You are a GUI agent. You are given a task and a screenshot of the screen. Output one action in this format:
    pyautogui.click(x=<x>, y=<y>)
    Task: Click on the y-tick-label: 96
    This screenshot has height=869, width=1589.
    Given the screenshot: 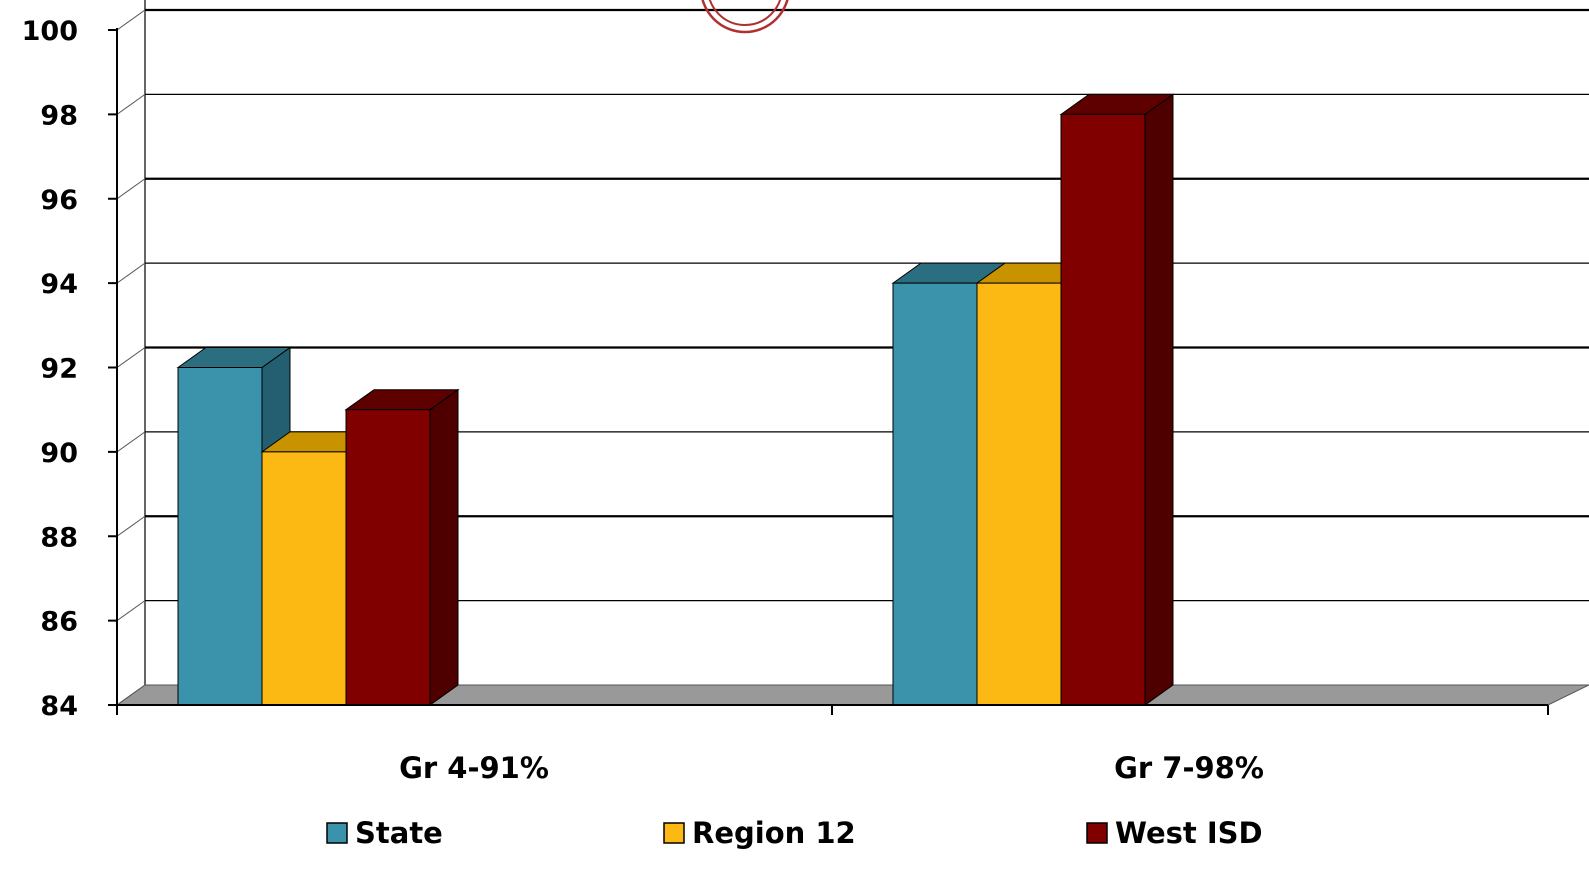 What is the action you would take?
    pyautogui.click(x=59, y=200)
    